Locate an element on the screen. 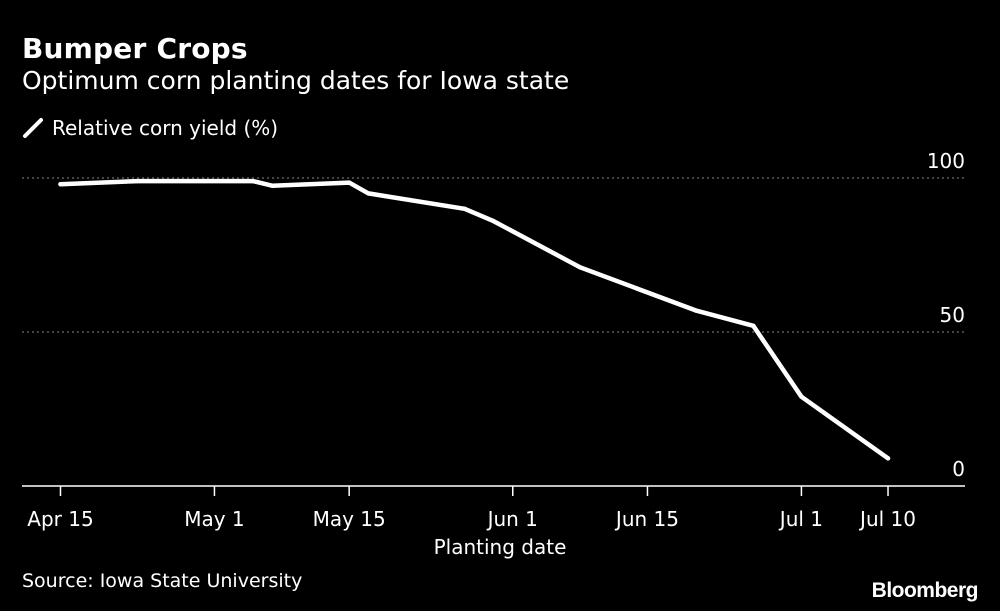  x-tick-label: May 1 is located at coordinates (214, 519).